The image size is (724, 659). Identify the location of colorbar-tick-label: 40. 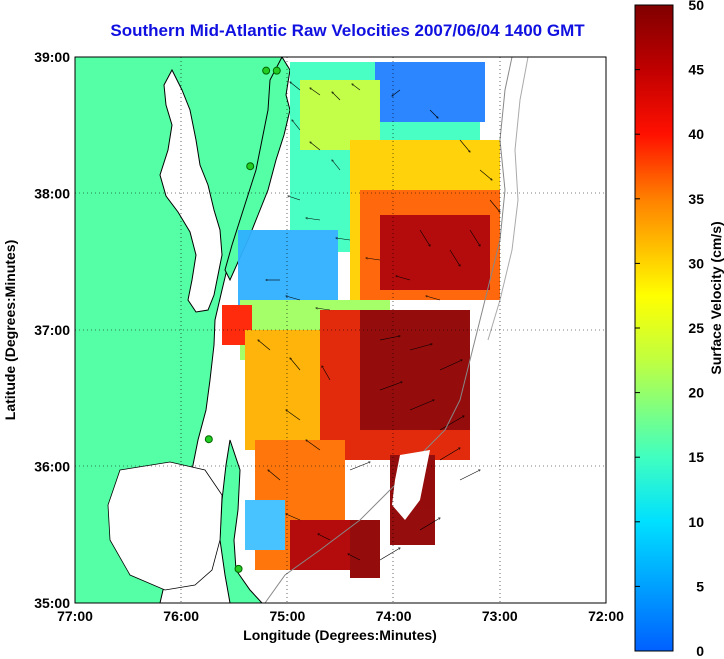
(696, 134).